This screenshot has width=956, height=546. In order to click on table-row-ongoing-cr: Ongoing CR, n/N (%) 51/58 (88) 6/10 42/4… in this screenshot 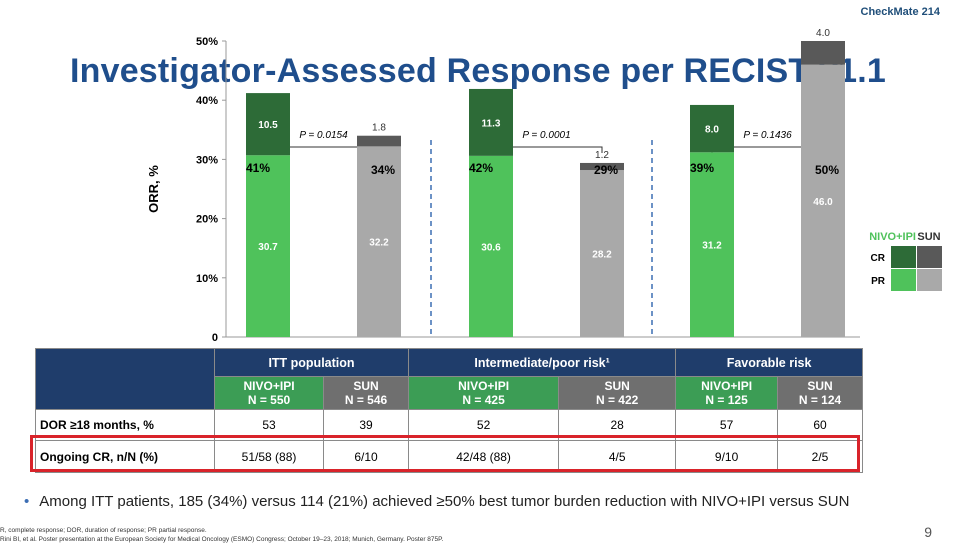, I will do `click(449, 456)`.